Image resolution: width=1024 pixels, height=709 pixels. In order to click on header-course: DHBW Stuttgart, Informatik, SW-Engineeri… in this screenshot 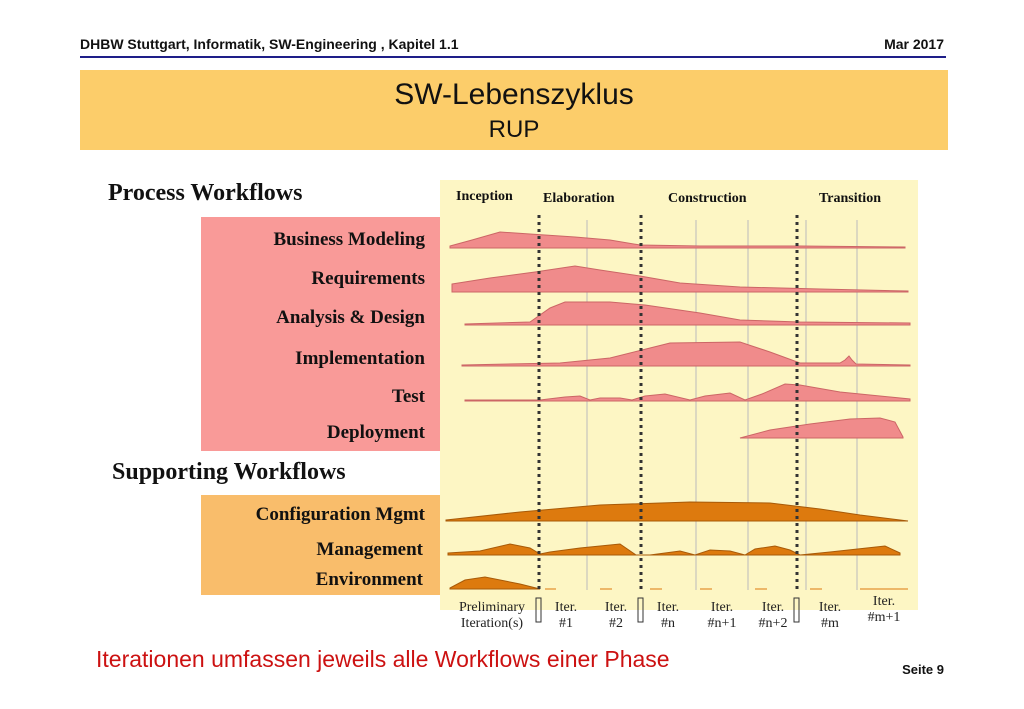, I will do `click(269, 44)`.